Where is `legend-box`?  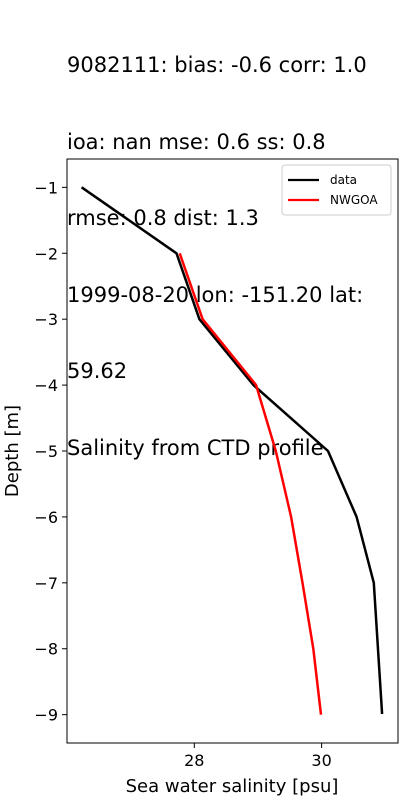 legend-box is located at coordinates (336, 190).